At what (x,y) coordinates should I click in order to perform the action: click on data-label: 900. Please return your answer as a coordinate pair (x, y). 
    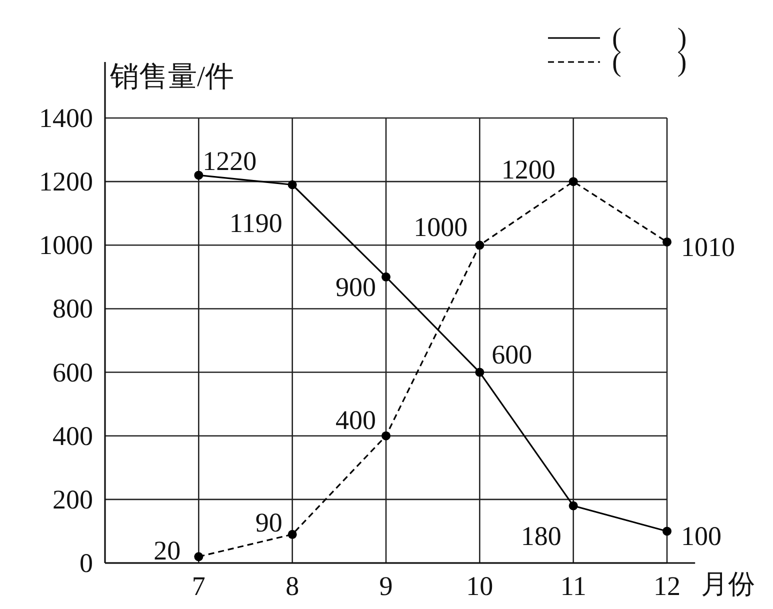
    Looking at the image, I should click on (356, 287).